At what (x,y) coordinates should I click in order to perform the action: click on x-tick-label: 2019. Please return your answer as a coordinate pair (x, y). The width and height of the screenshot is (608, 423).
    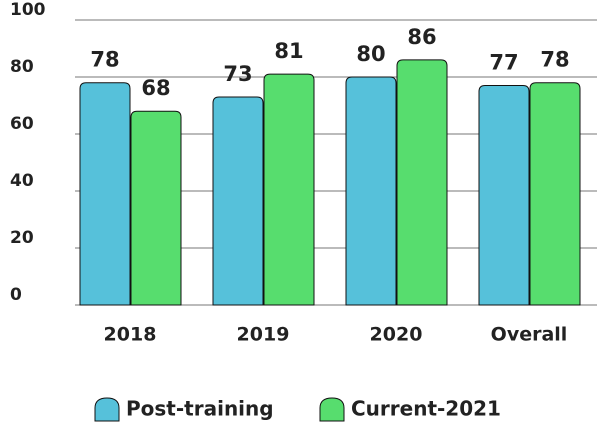
    Looking at the image, I should click on (263, 335).